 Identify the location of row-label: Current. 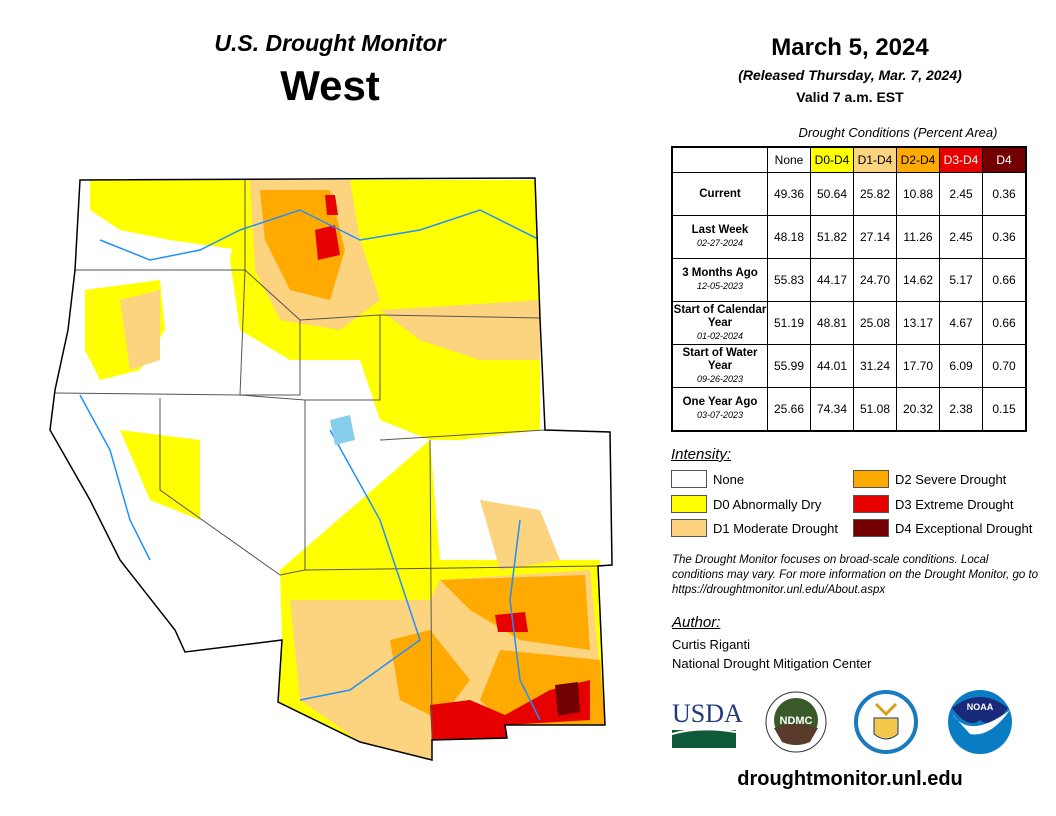
(719, 194).